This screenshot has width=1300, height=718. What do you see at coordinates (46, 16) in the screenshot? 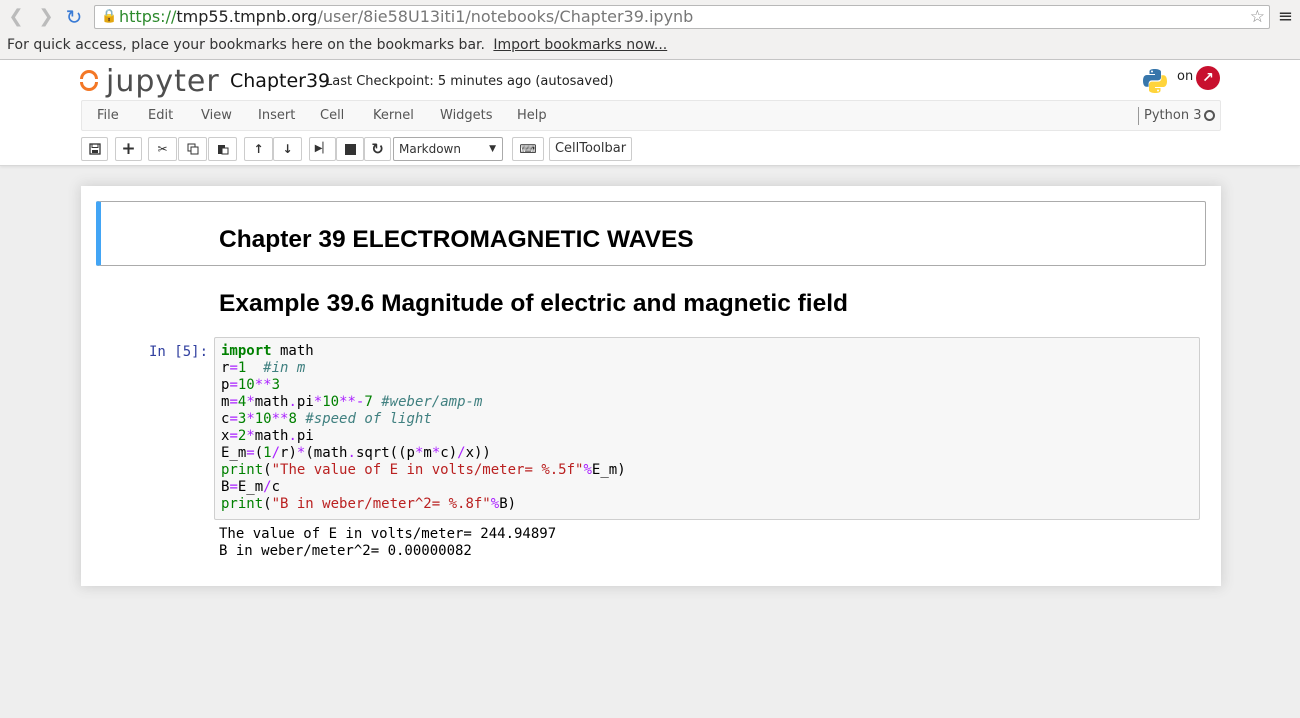
I see `forward-arrow-icon: ❯` at bounding box center [46, 16].